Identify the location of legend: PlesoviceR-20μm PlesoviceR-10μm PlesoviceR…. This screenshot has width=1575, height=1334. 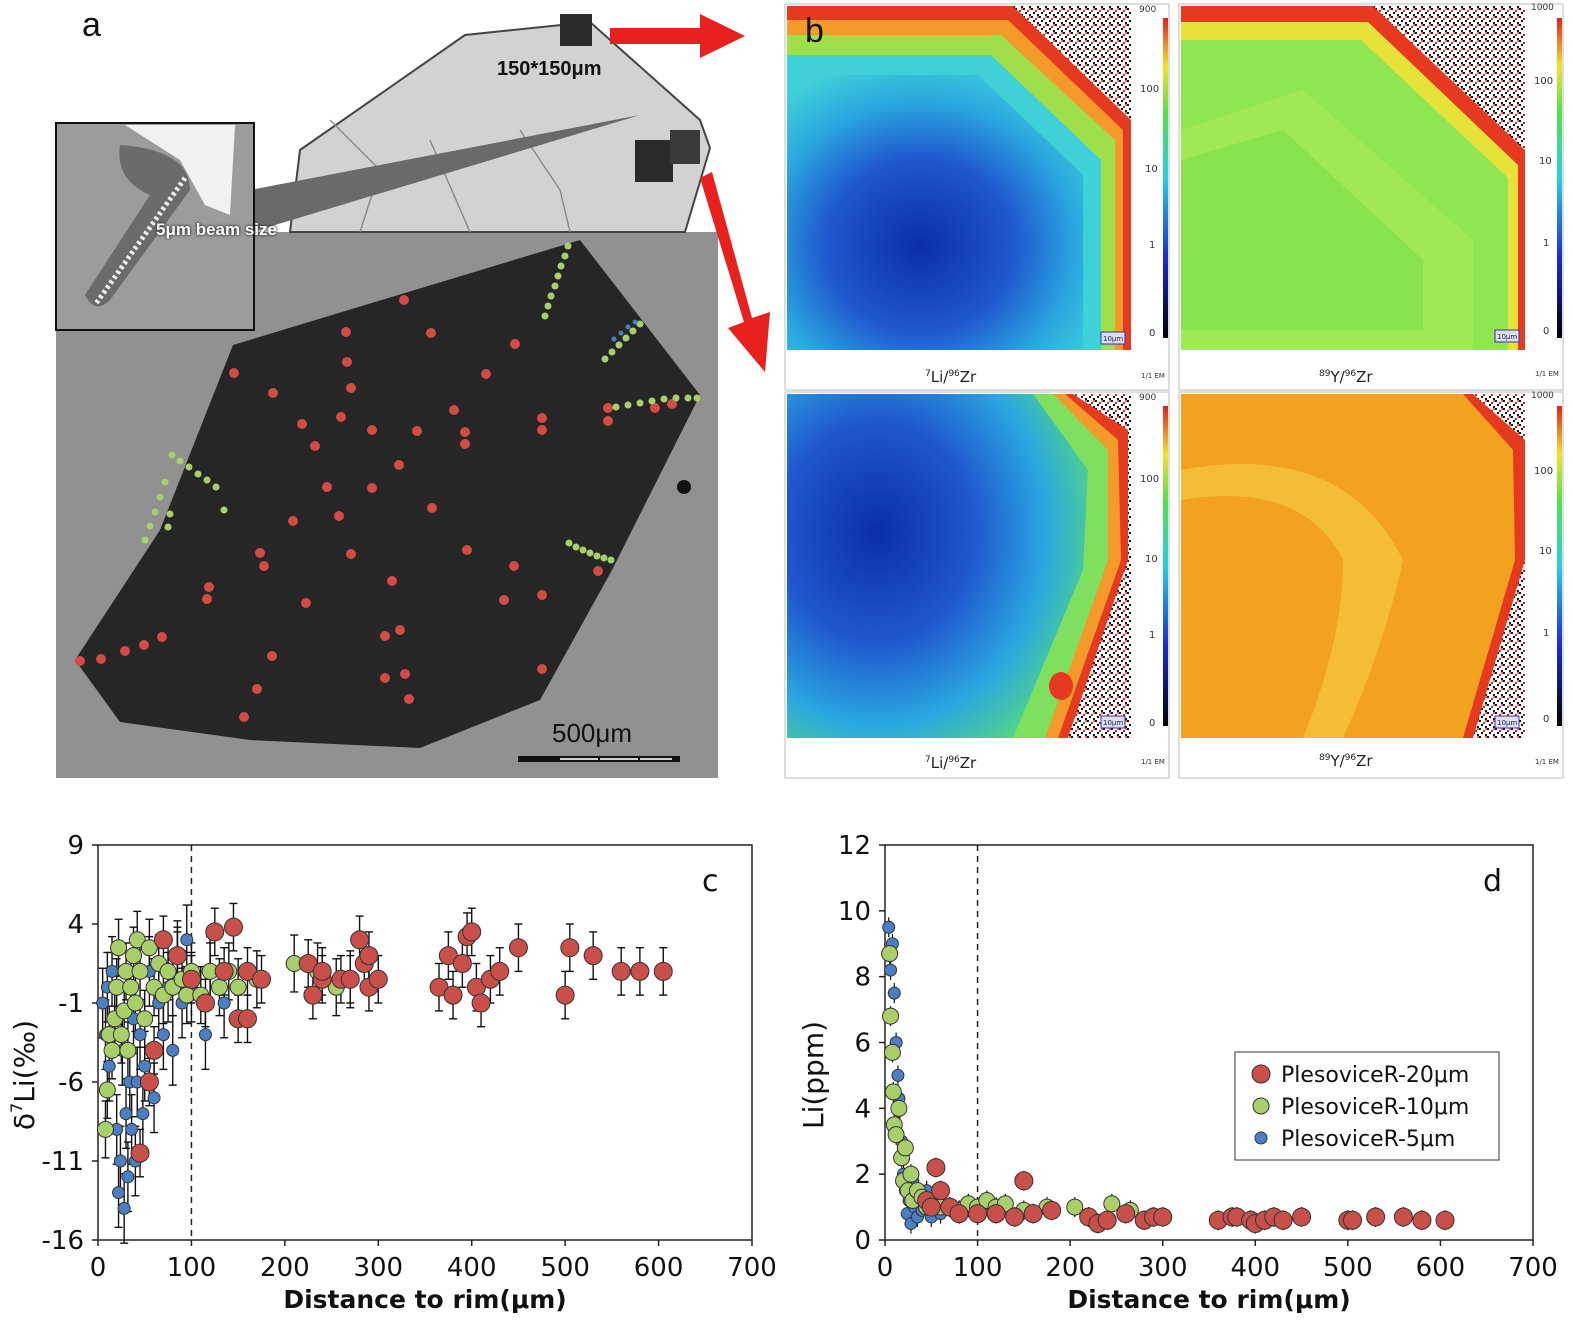
(1367, 1106).